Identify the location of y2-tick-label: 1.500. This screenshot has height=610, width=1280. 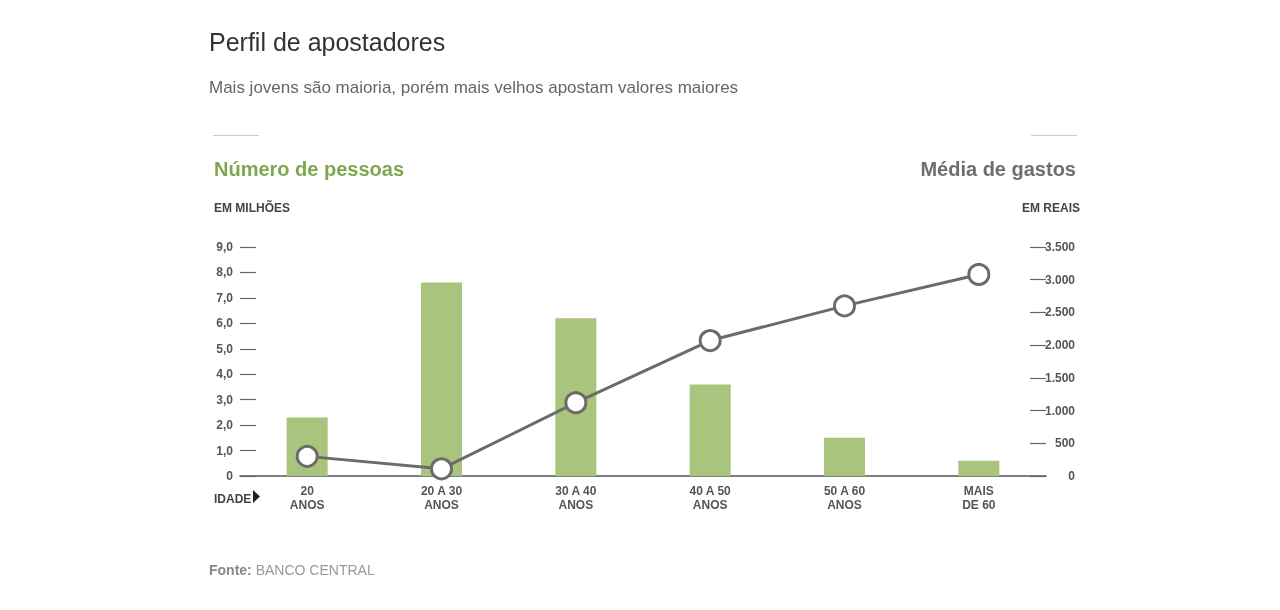
(1060, 377).